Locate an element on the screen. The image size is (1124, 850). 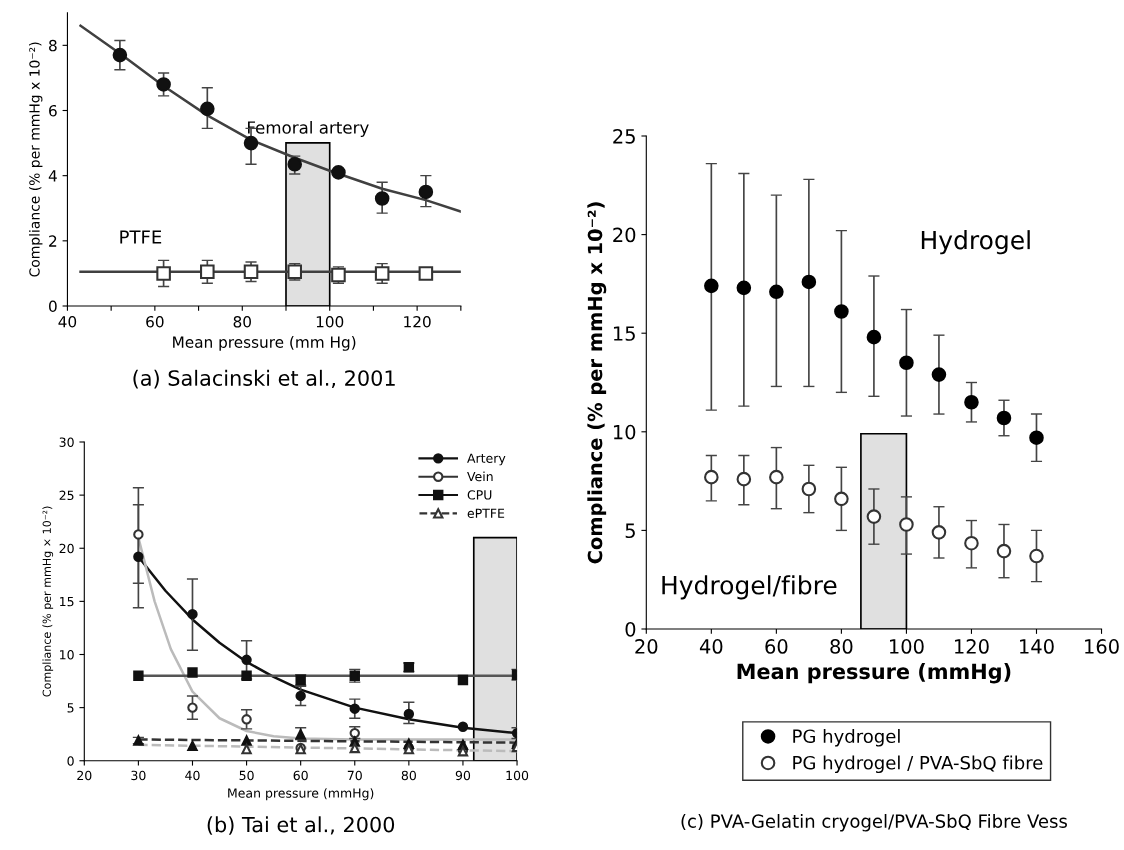
y-tick-label: 4 is located at coordinates (52, 176).